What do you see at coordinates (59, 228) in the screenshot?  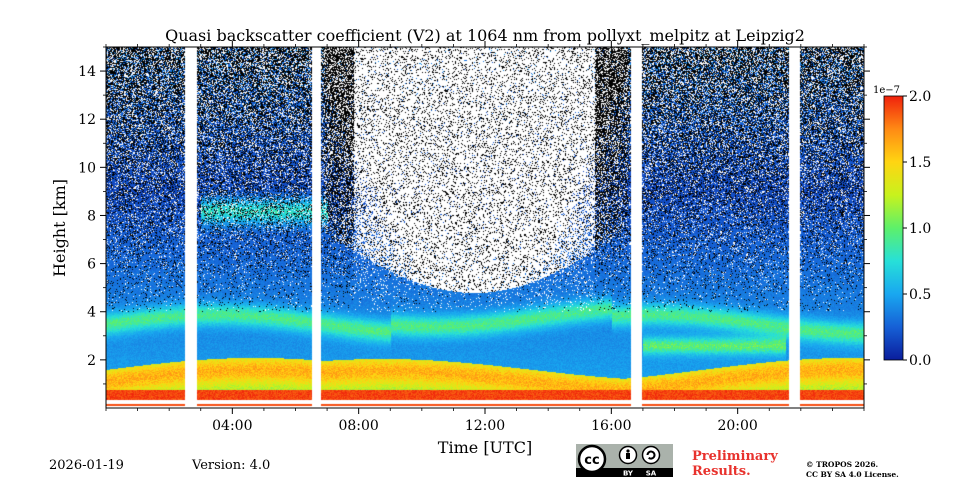 I see `y-axis-label: Height [km]` at bounding box center [59, 228].